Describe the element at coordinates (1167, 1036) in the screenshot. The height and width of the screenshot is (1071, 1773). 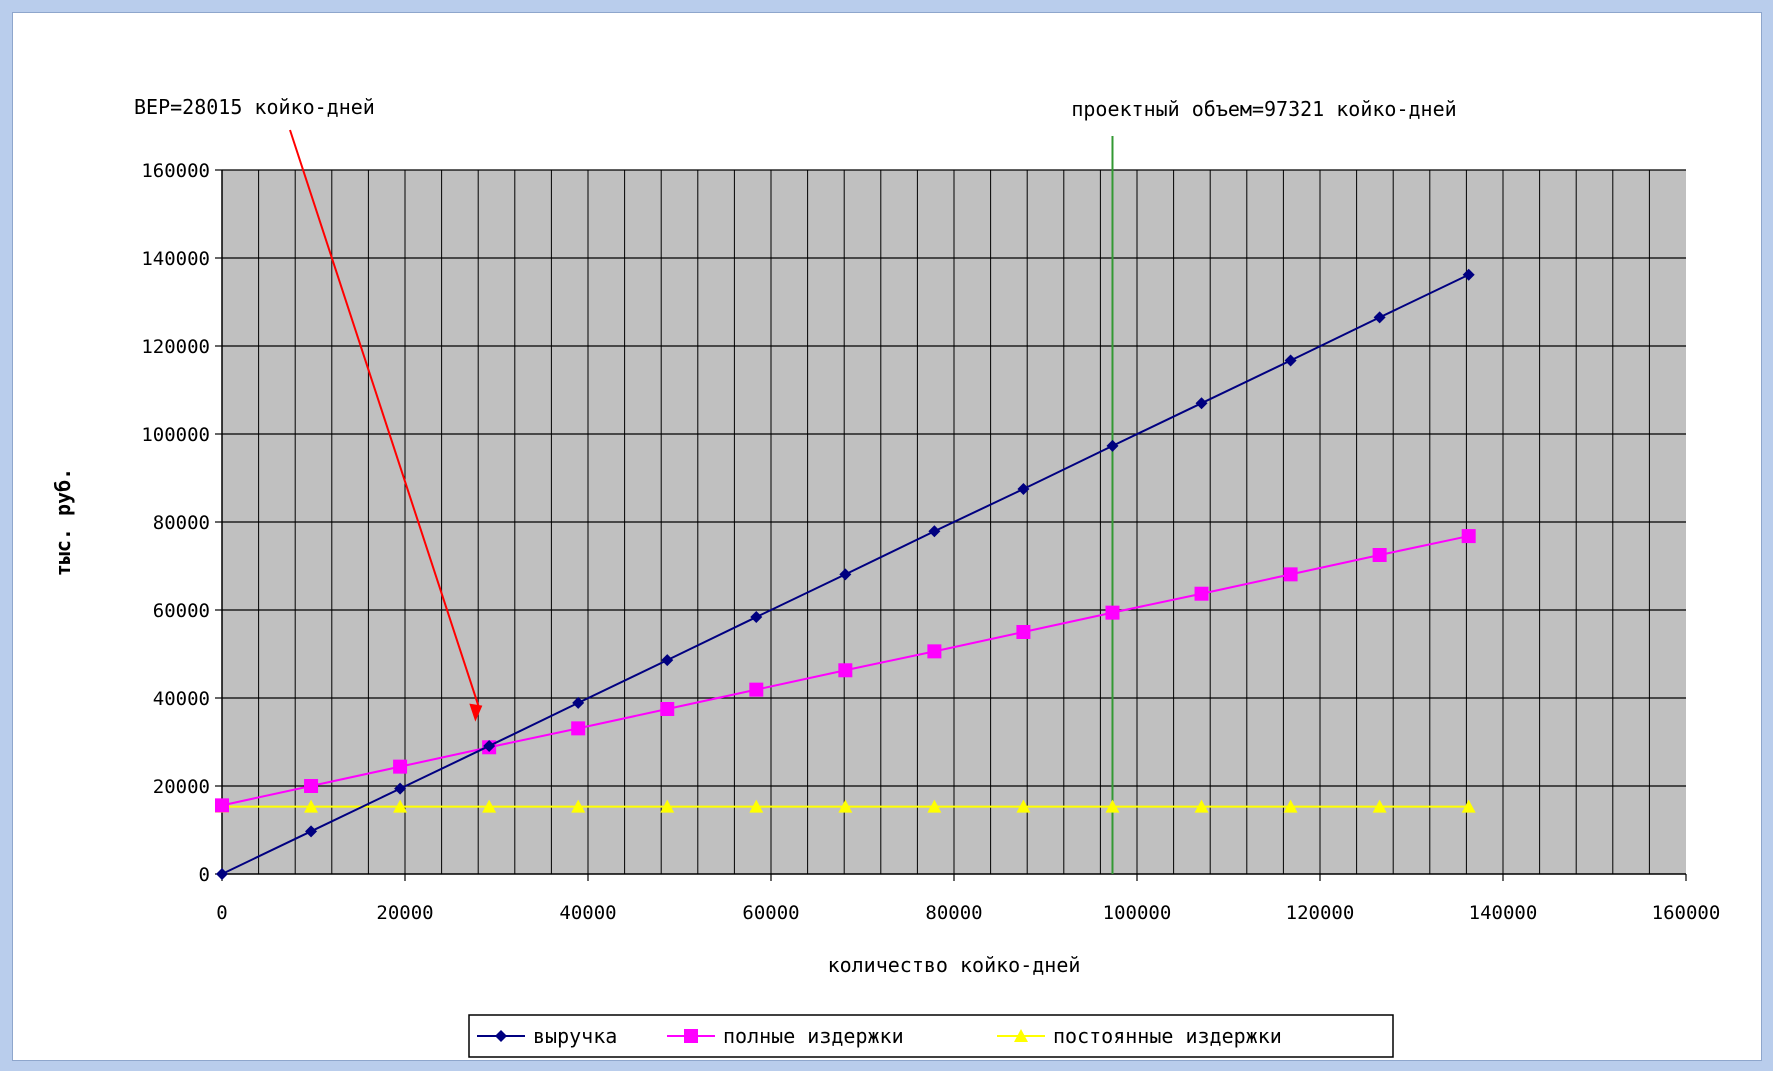
I see `legend-label: постоянные издержки` at that location.